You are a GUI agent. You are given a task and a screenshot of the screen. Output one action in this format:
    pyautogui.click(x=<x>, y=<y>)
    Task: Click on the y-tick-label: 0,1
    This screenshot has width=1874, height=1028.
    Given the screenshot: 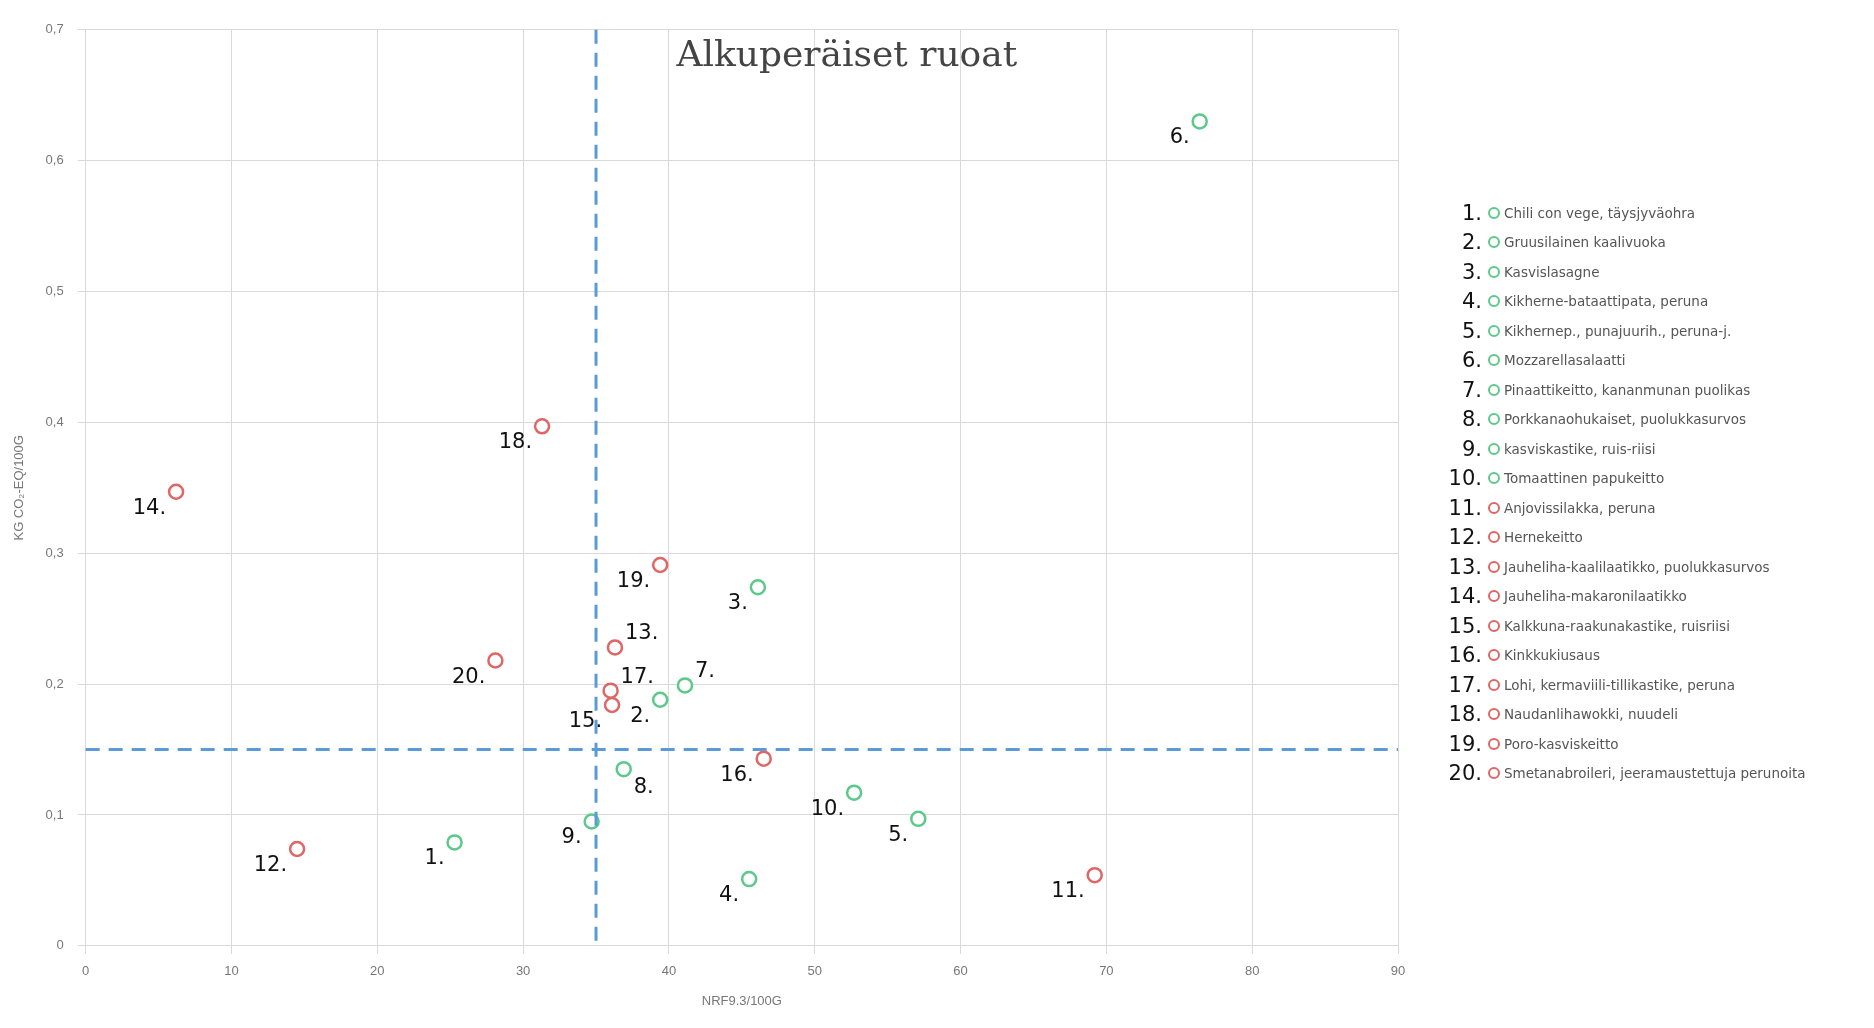 What is the action you would take?
    pyautogui.click(x=54, y=814)
    